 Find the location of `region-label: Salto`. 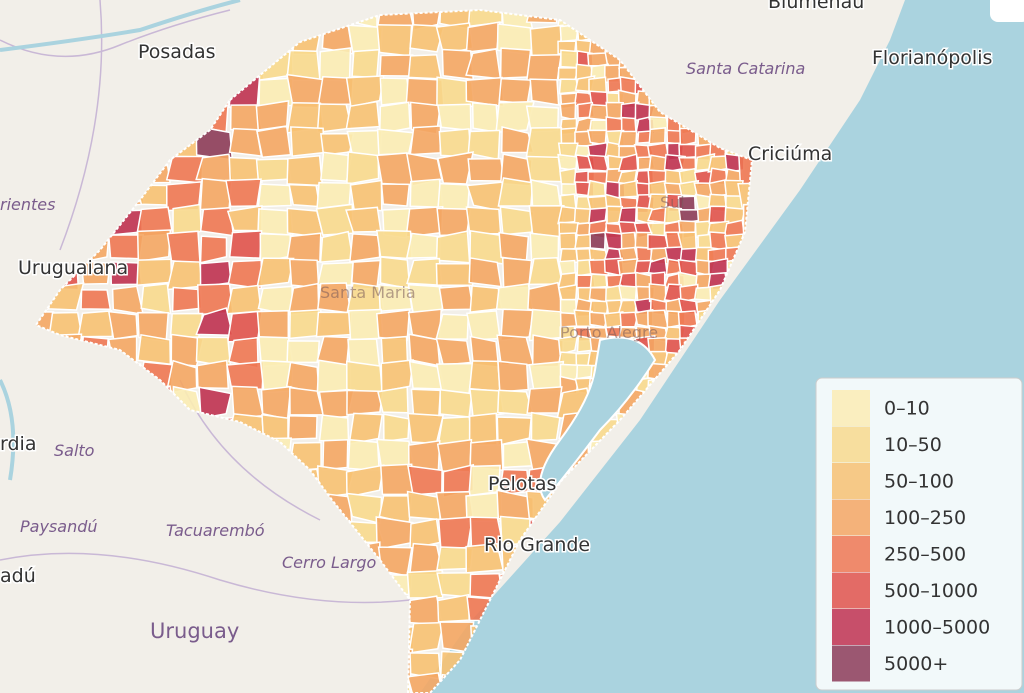

region-label: Salto is located at coordinates (74, 450).